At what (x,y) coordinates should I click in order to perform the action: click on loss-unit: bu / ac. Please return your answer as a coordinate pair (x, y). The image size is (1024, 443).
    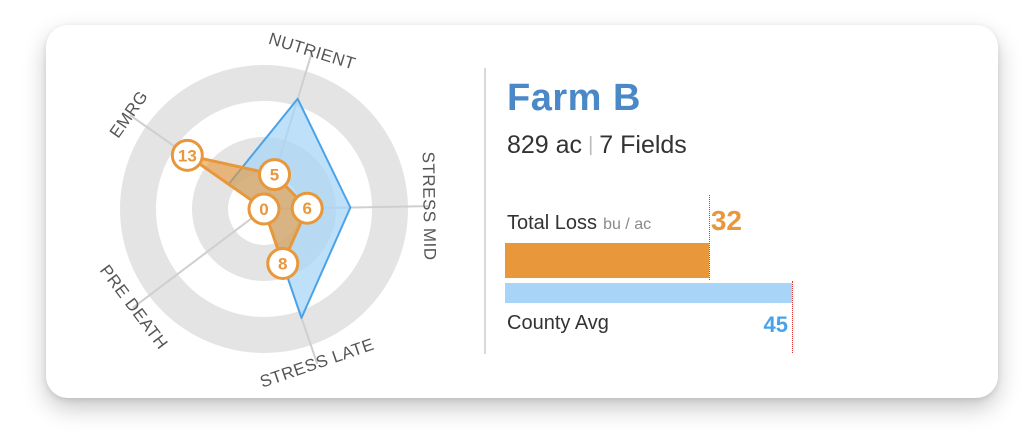
    Looking at the image, I should click on (627, 224).